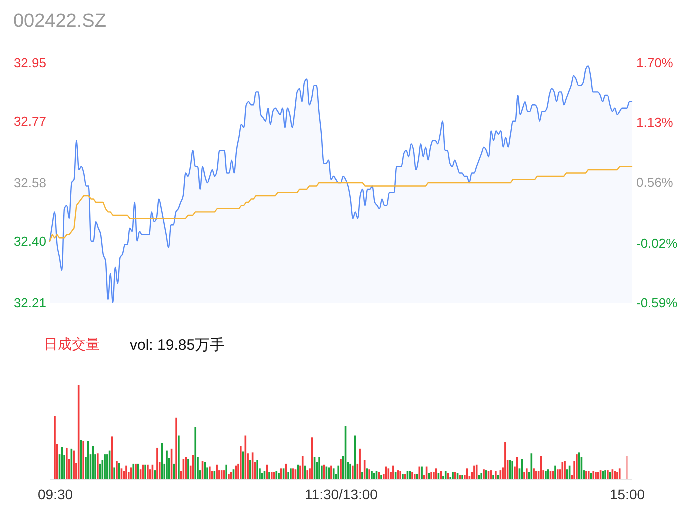 The width and height of the screenshot is (686, 524). Describe the element at coordinates (56, 494) in the screenshot. I see `x-tick-label: 09:30` at that location.